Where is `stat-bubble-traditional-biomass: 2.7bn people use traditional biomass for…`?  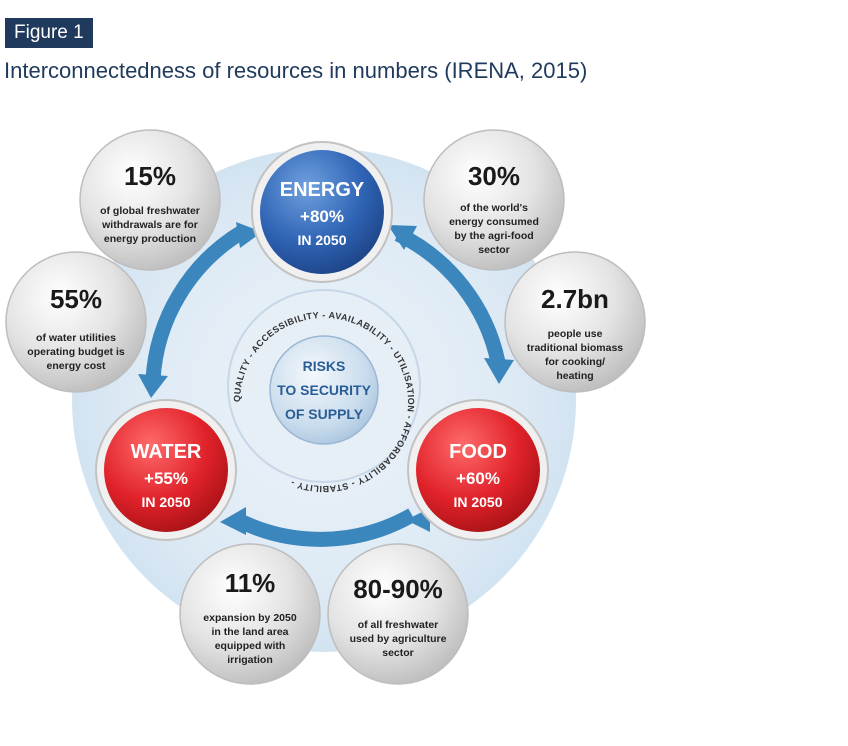 stat-bubble-traditional-biomass: 2.7bn people use traditional biomass for… is located at coordinates (575, 322).